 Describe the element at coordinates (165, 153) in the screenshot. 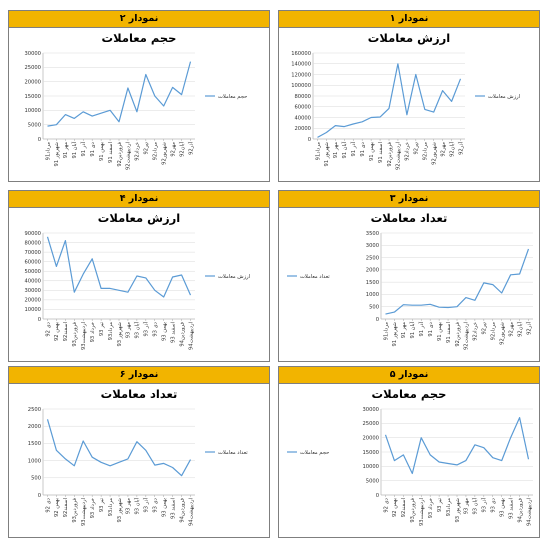

I see `x-tick-label: شهریور92` at that location.